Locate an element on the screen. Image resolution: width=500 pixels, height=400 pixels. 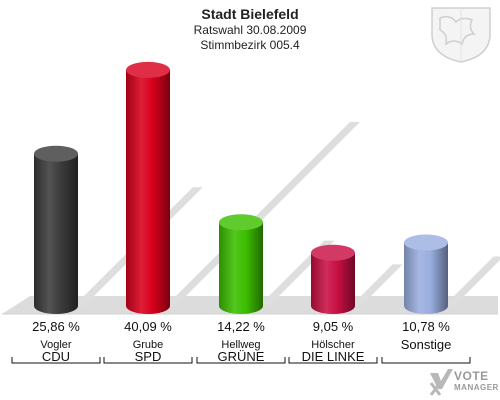
party-label: GRÜNE is located at coordinates (241, 356).